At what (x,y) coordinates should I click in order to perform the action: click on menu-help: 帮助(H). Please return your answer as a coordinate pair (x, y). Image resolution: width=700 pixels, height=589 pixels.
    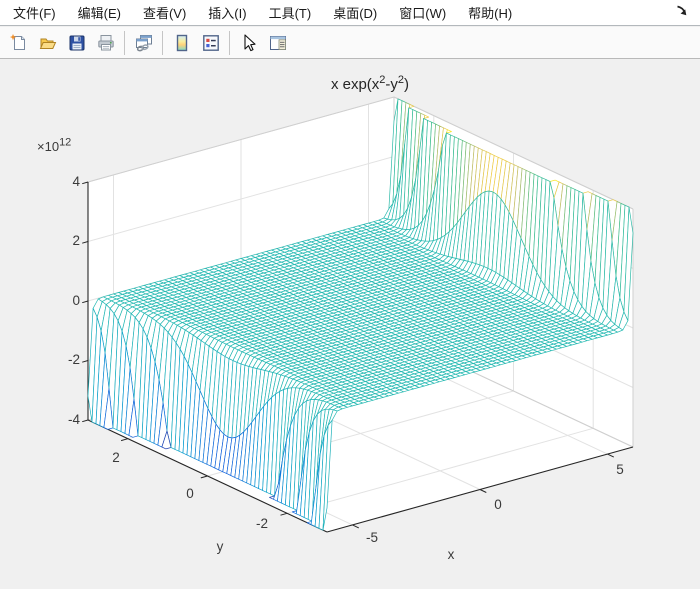
    Looking at the image, I should click on (490, 13).